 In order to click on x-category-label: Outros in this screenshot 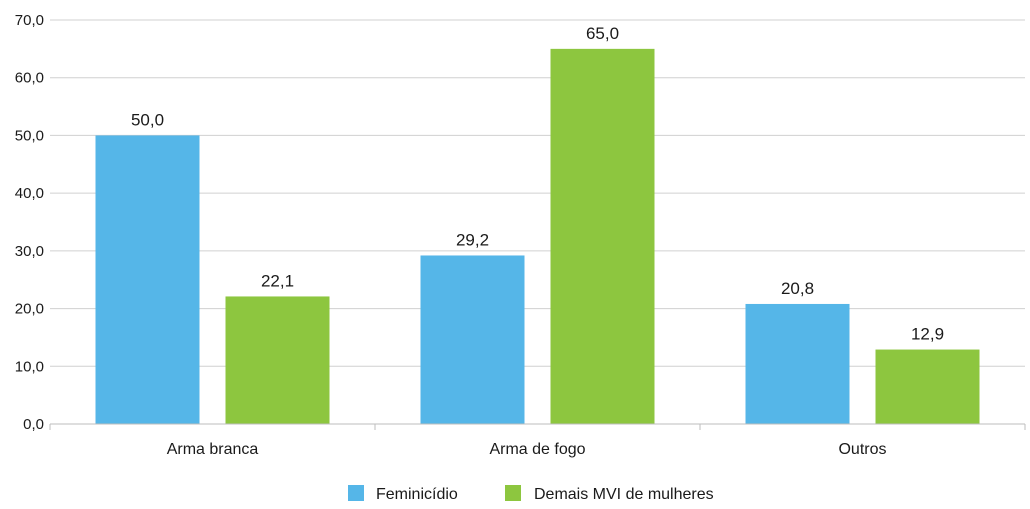, I will do `click(862, 449)`.